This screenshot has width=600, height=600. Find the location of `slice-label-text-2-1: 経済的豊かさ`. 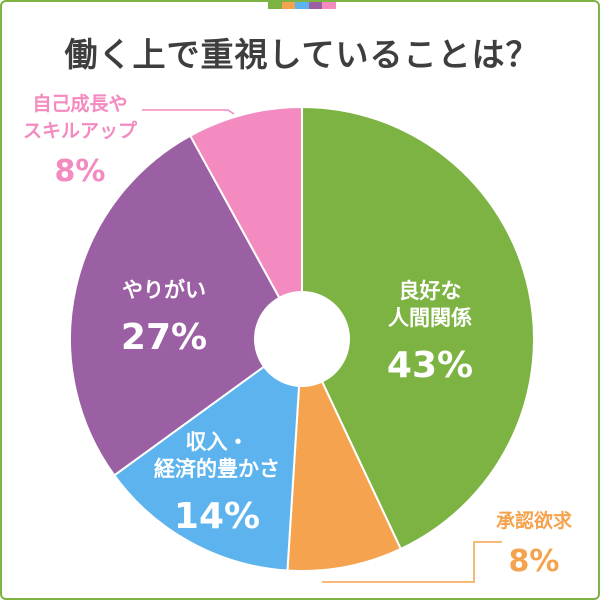

slice-label-text-2-1: 経済的豊かさ is located at coordinates (217, 469).